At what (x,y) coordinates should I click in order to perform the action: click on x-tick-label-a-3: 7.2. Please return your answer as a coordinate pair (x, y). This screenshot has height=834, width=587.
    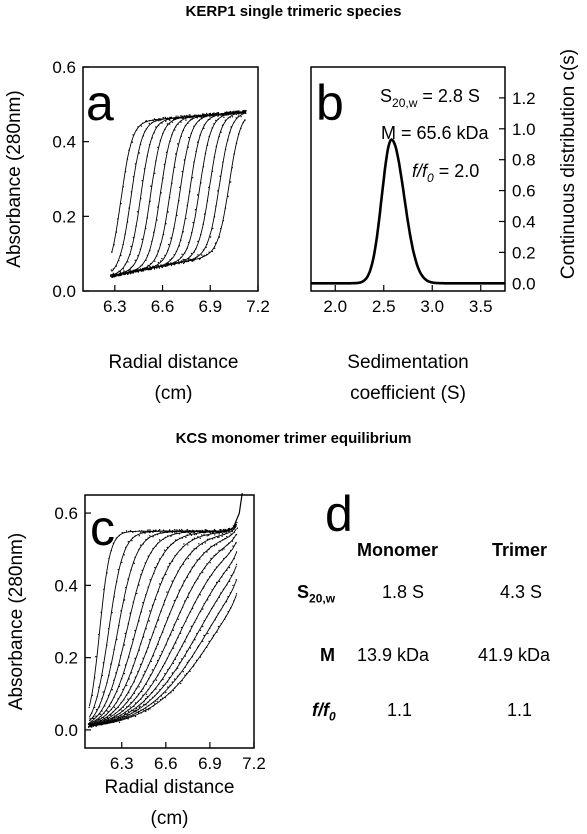
    Looking at the image, I should click on (258, 306).